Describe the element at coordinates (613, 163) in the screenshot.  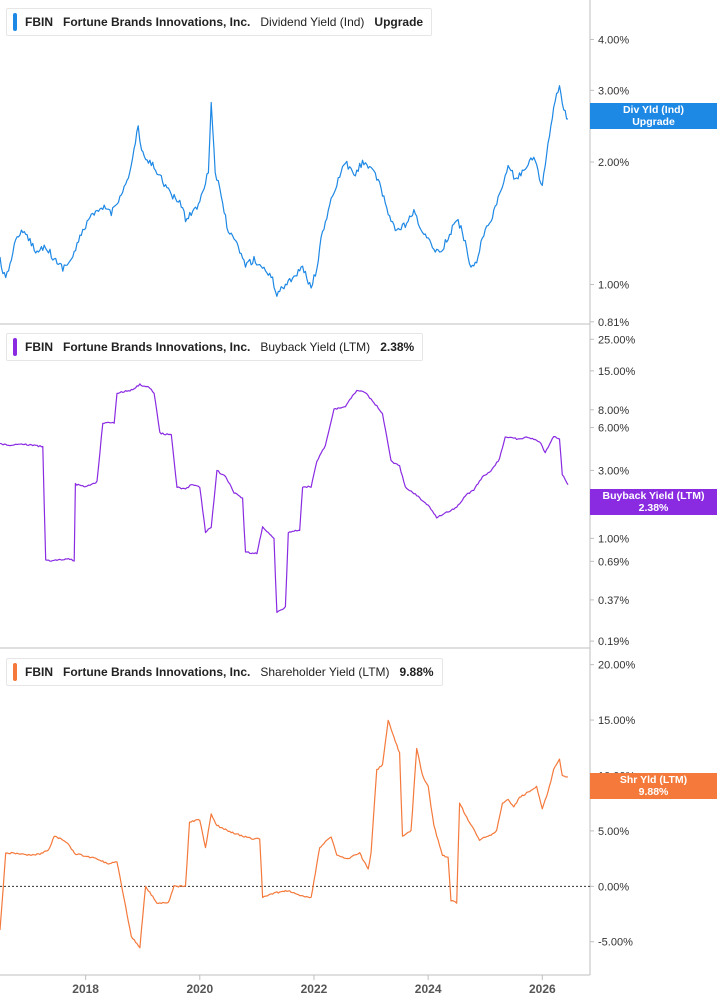
I see `y-tick-label: 2.00%` at that location.